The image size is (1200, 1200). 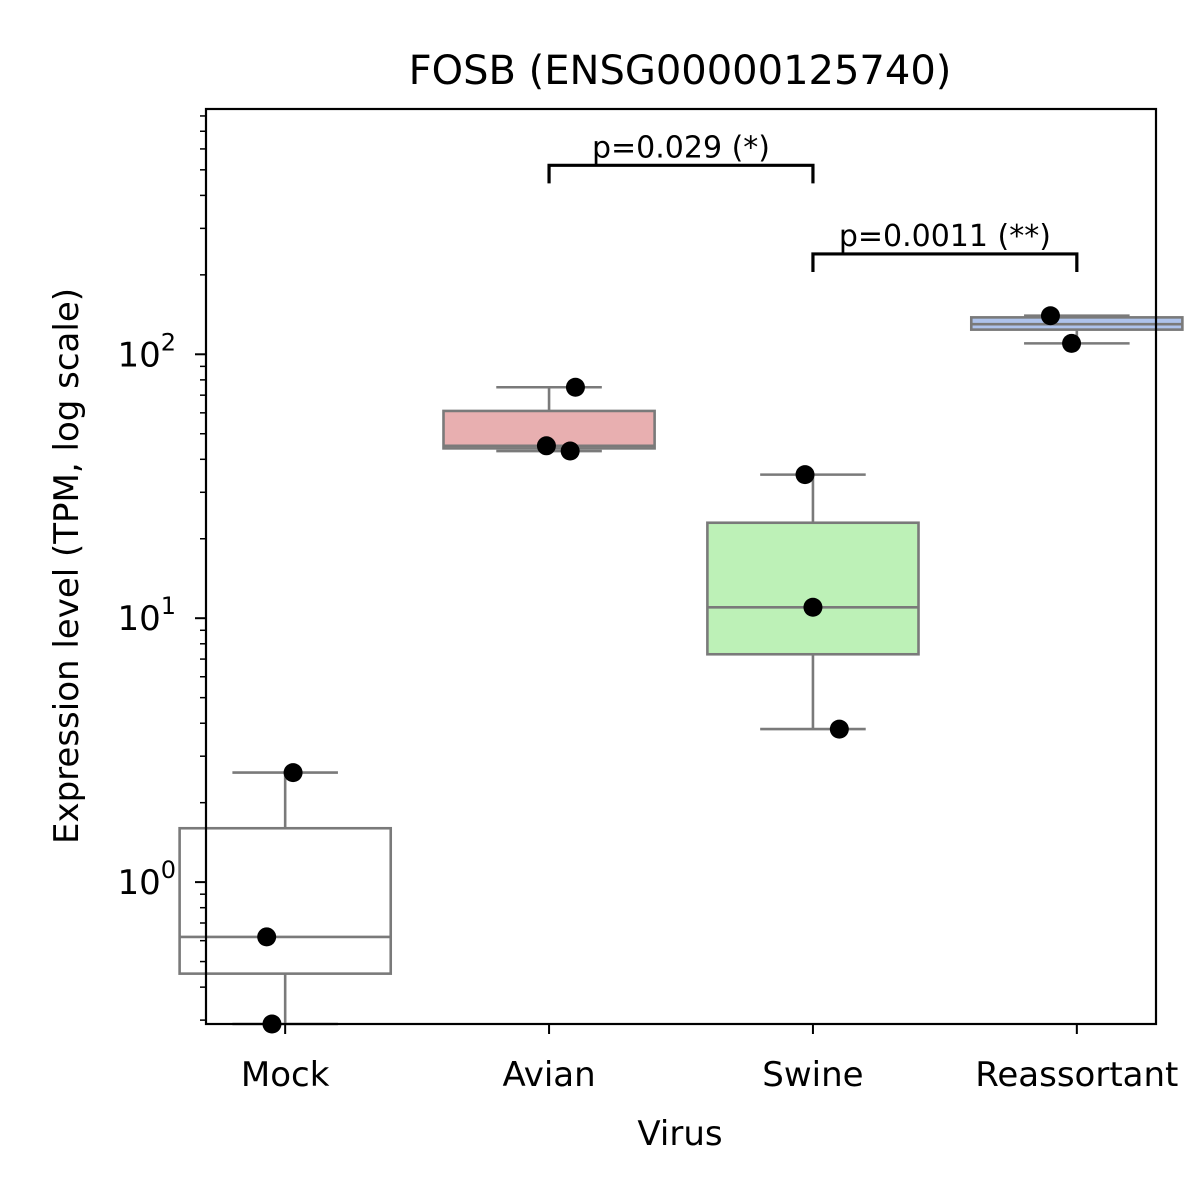 I want to click on x-tick-label: Swine, so click(x=812, y=1075).